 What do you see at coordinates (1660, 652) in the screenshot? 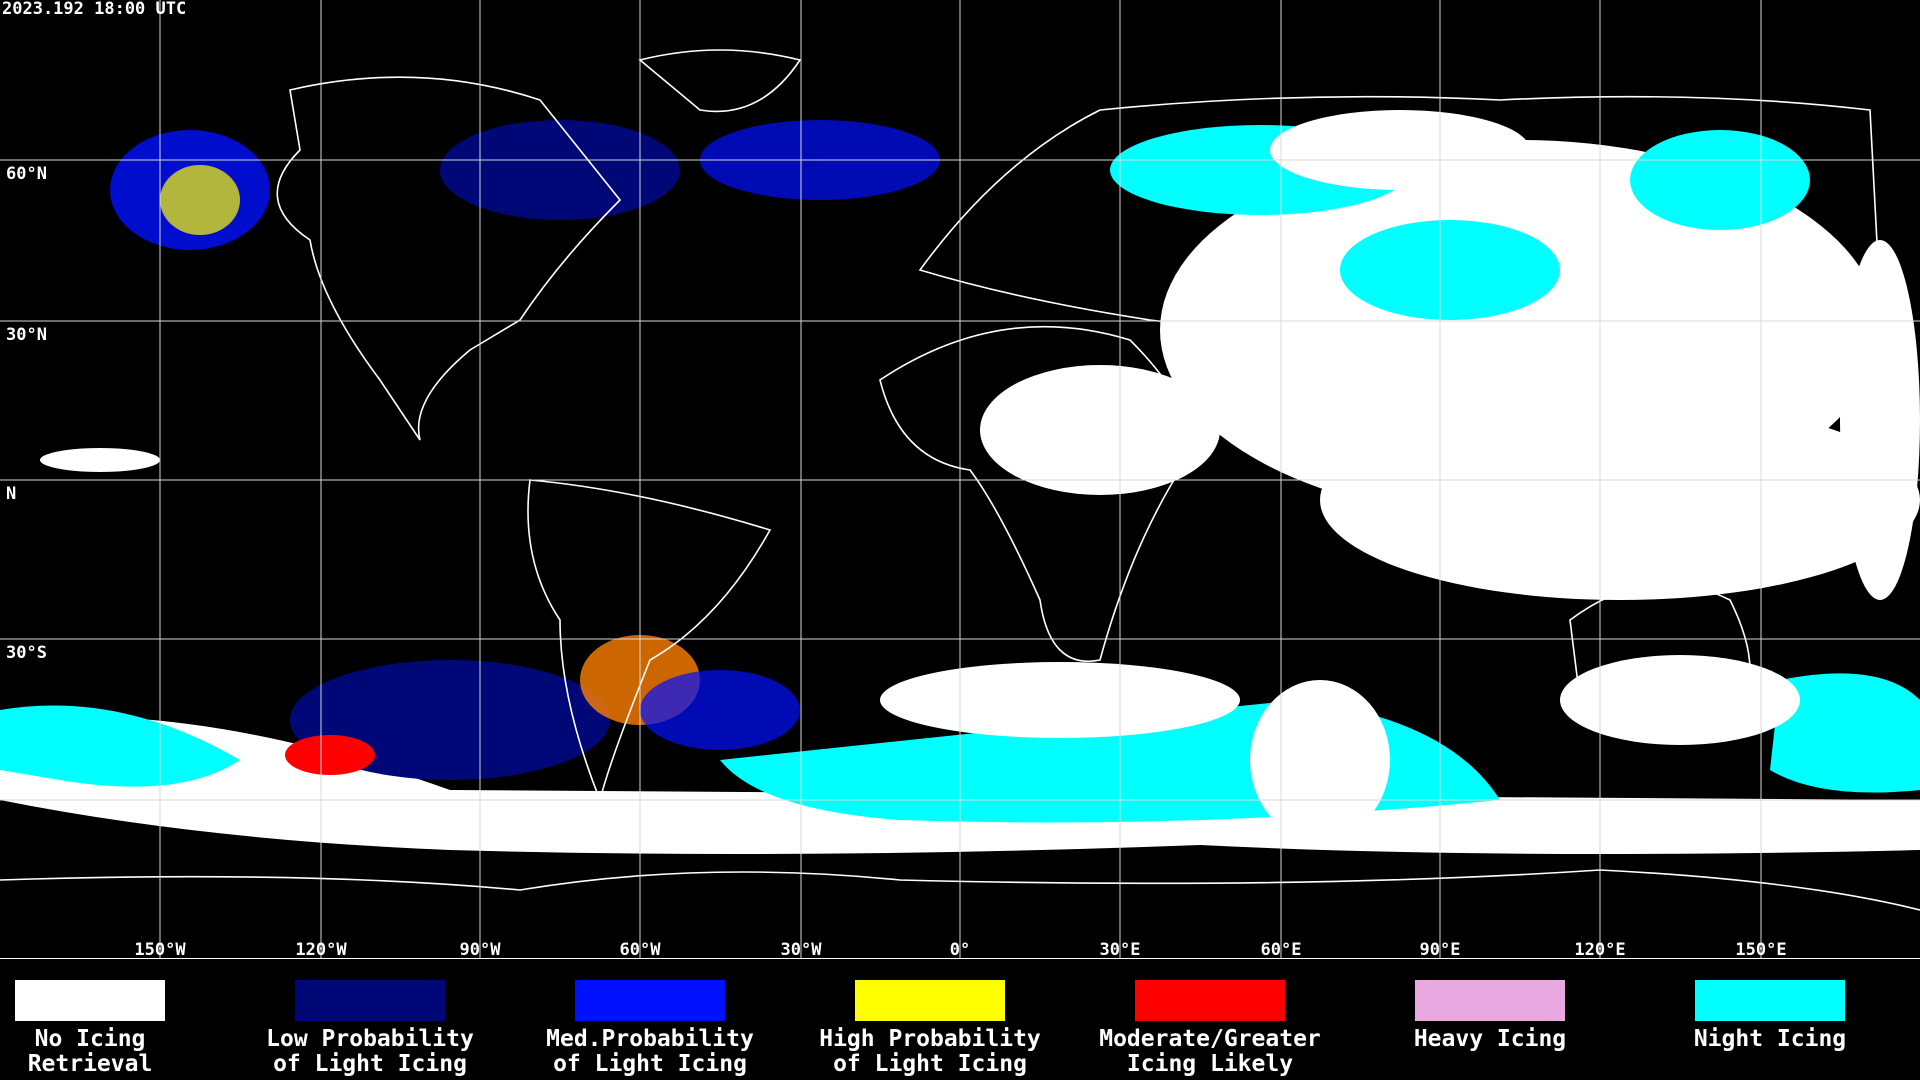
I see `coast-australia` at bounding box center [1660, 652].